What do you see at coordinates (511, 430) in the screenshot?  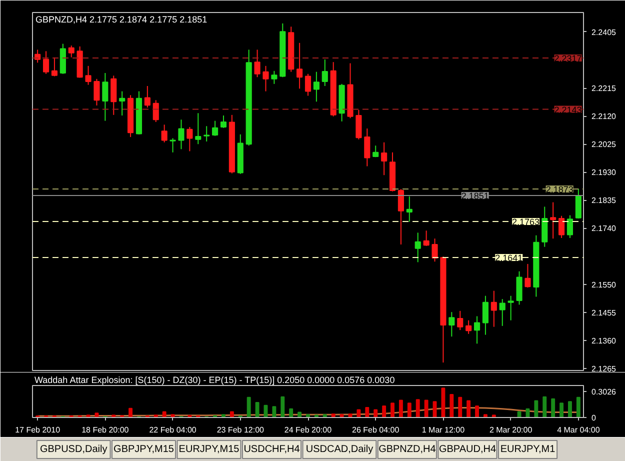 I see `x-tick-label: 2 Mar 20:00` at bounding box center [511, 430].